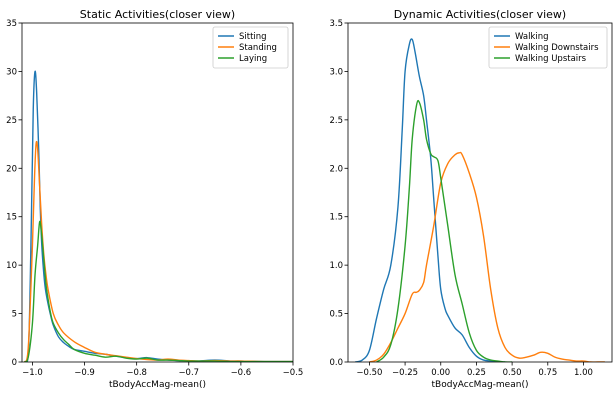 Image resolution: width=613 pixels, height=394 pixels. What do you see at coordinates (241, 373) in the screenshot?
I see `x-tick-label: −0.6` at bounding box center [241, 373].